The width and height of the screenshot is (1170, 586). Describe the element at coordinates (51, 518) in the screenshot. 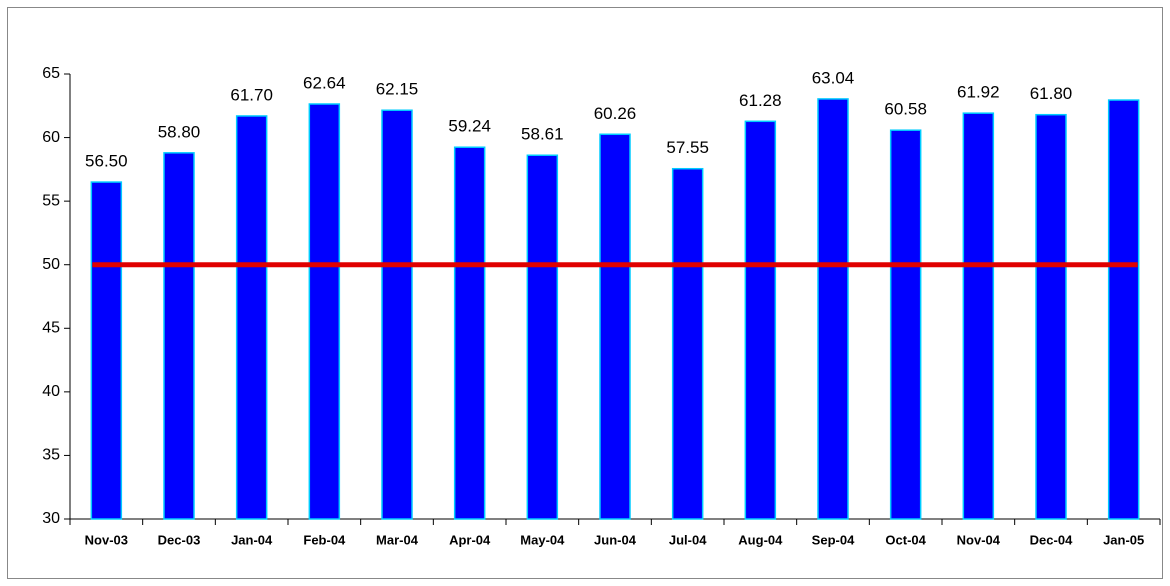

I see `y-tick-label: 30` at that location.